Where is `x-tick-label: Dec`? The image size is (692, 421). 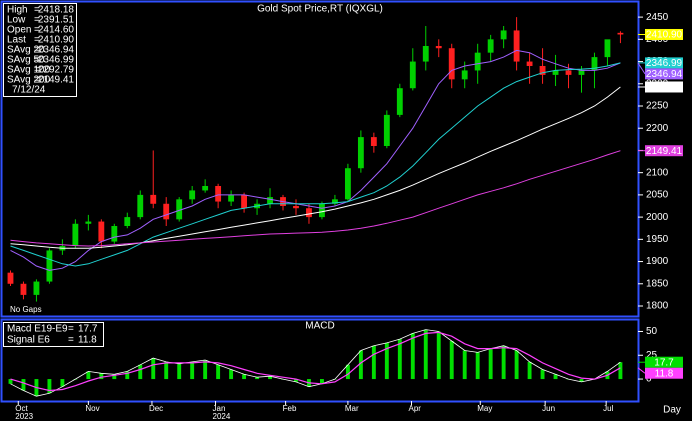 x-tick-label: Dec is located at coordinates (156, 408).